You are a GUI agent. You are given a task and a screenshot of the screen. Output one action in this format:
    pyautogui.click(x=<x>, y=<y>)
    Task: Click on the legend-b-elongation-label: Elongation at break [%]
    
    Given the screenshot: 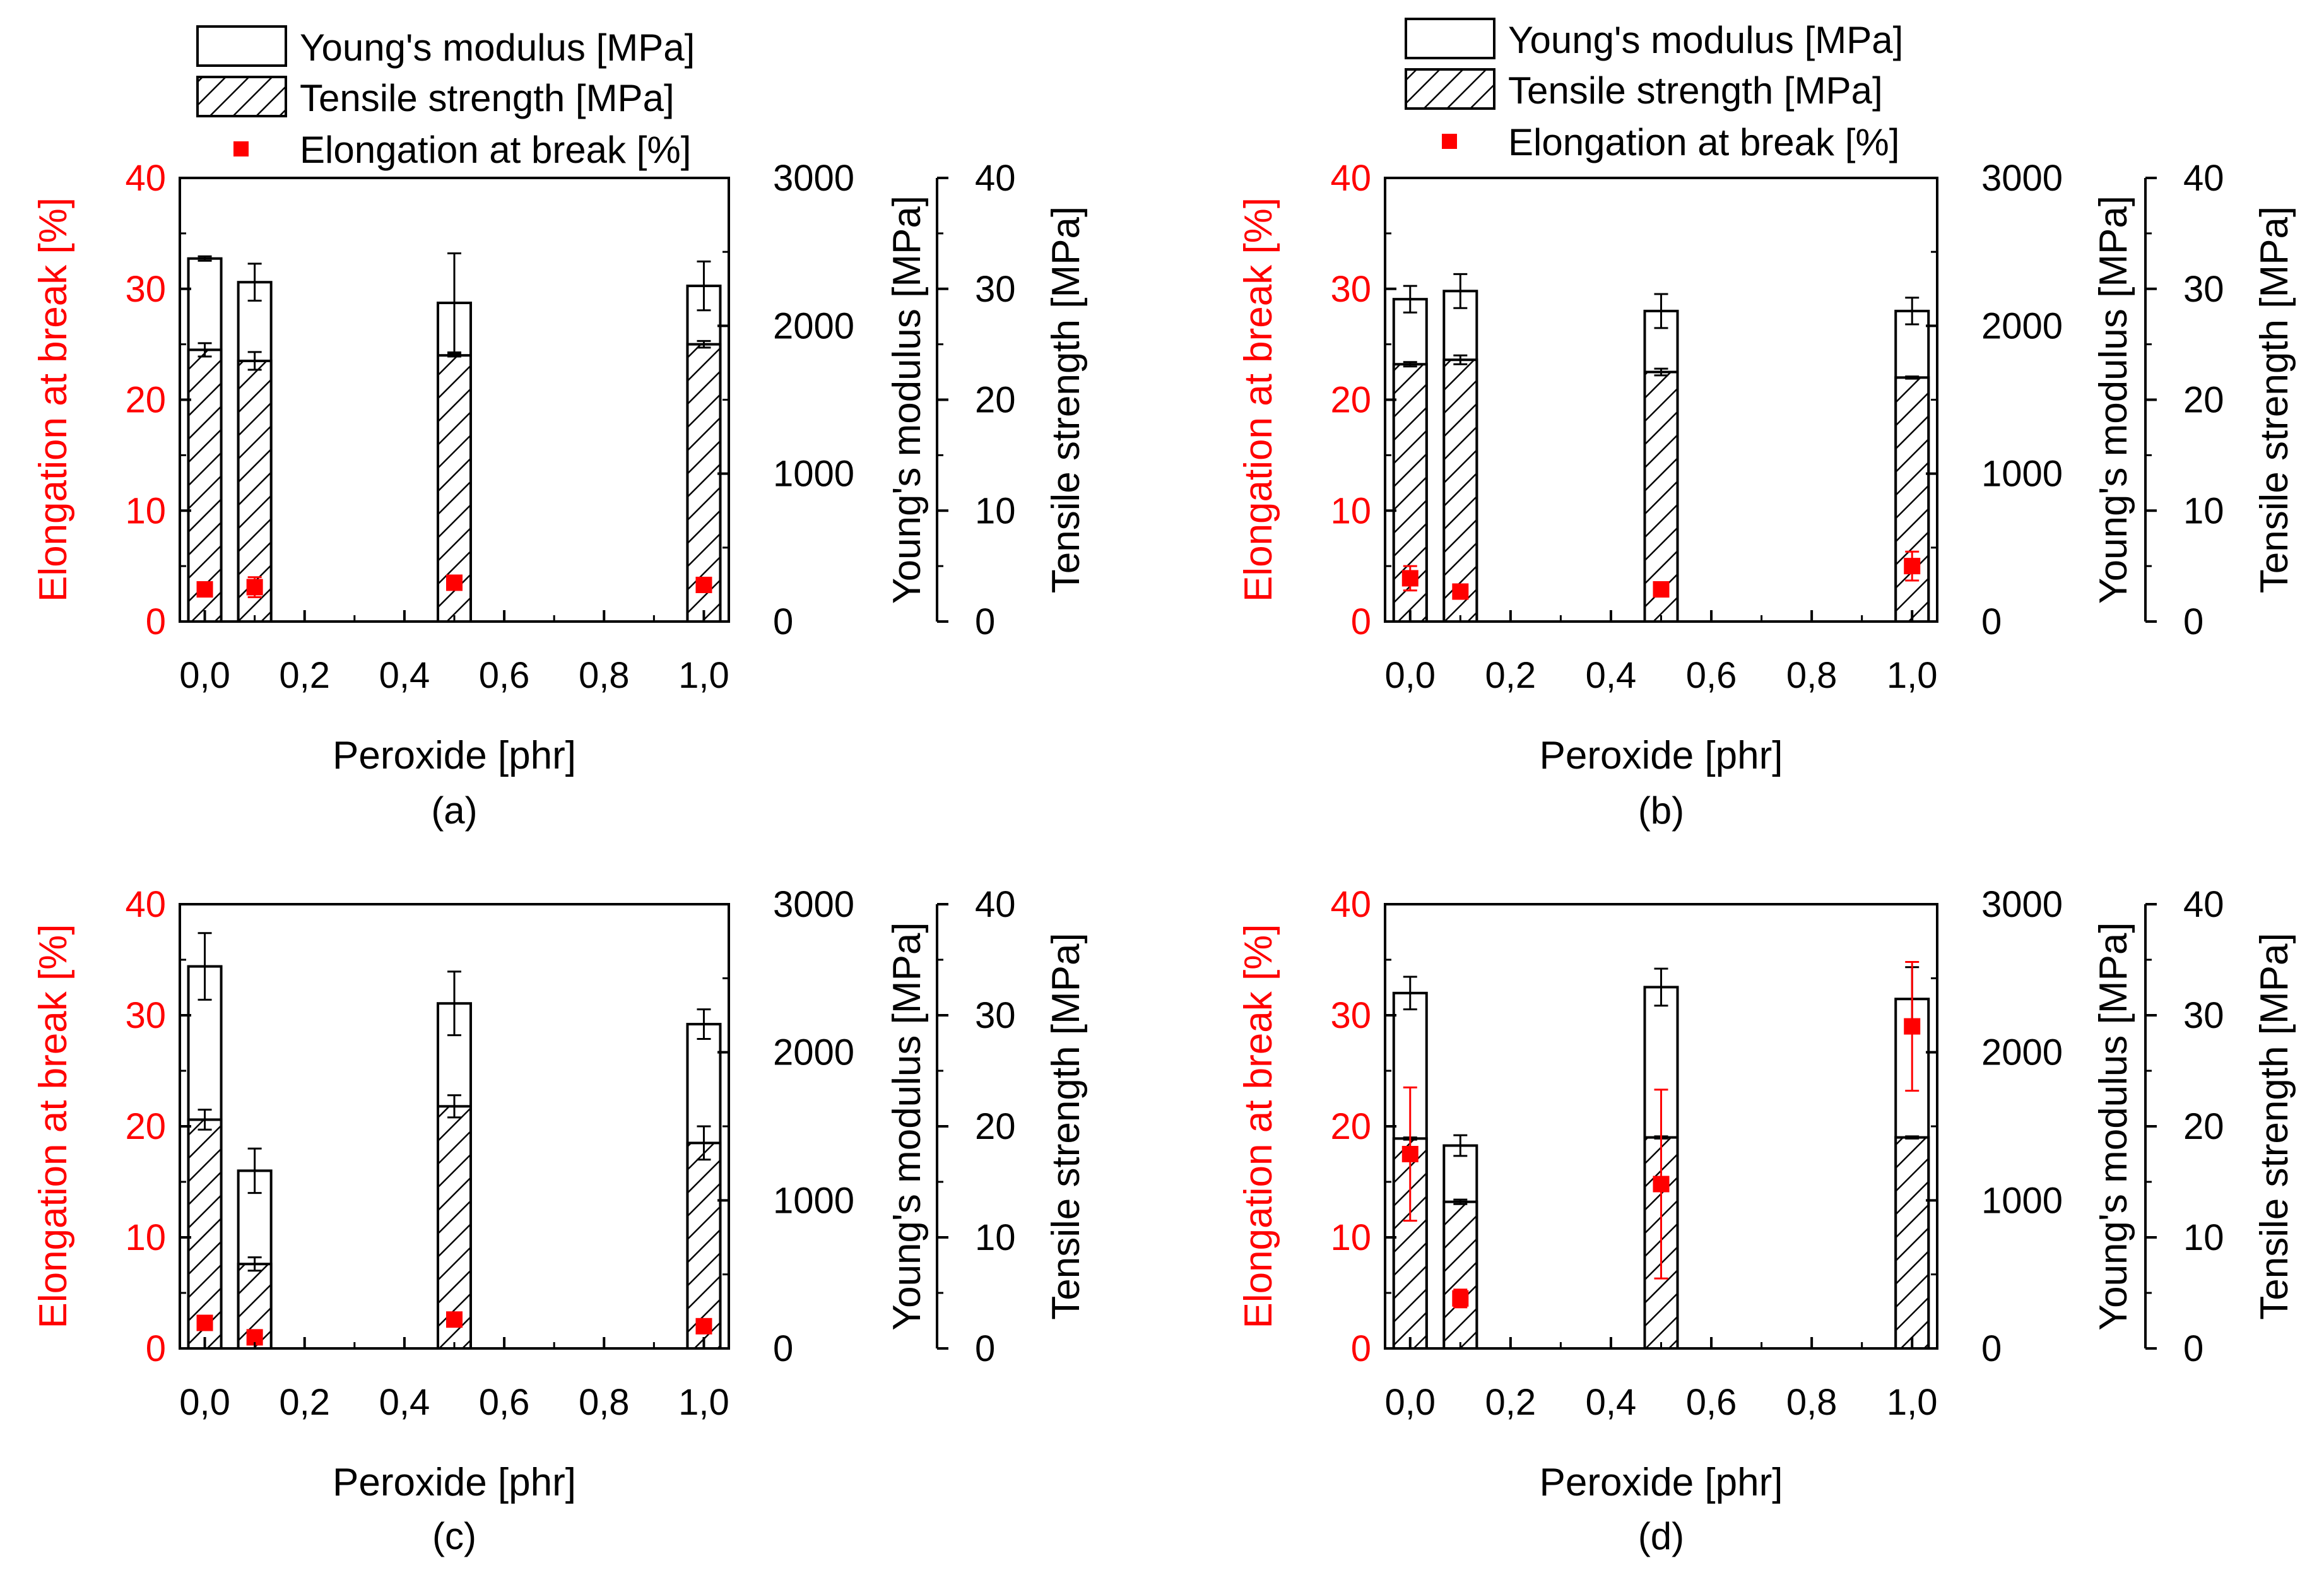 What is the action you would take?
    pyautogui.click(x=1704, y=142)
    